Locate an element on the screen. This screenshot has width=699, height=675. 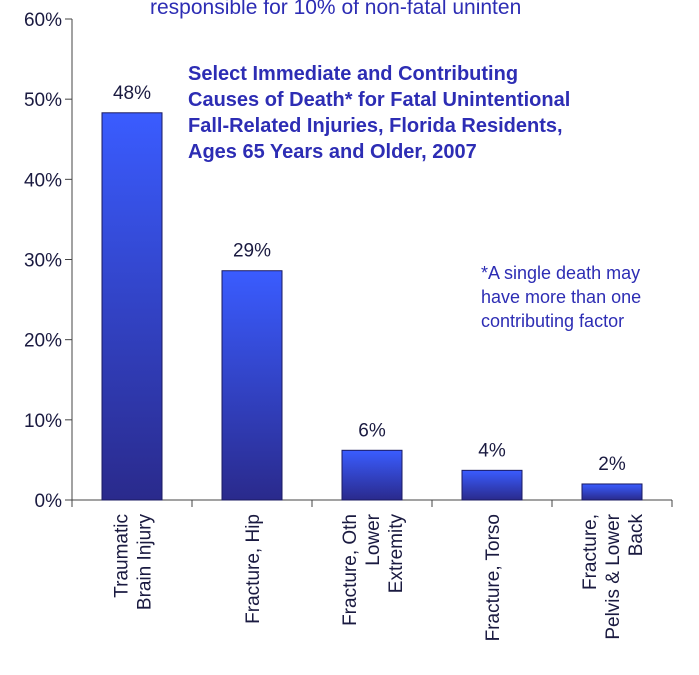
value-label: 2% is located at coordinates (612, 464).